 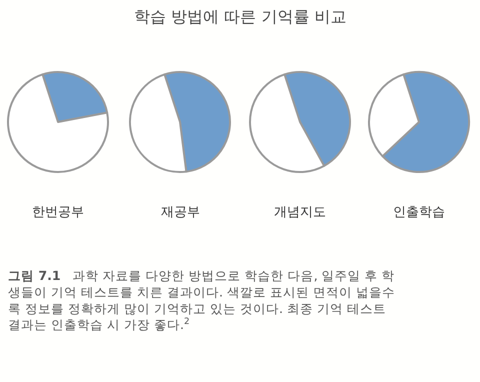 I want to click on text: 학습 방법에 따른 기억률 비교, so click(x=240, y=16).